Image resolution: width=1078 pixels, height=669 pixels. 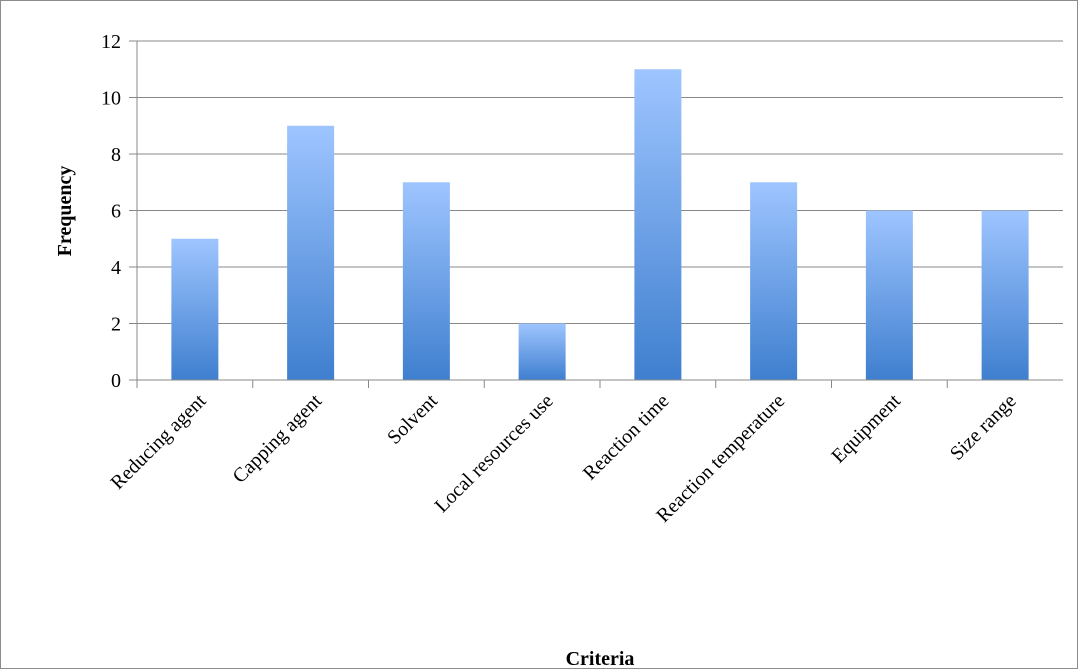 I want to click on x-tick-label: Reducing agent, so click(x=158, y=442).